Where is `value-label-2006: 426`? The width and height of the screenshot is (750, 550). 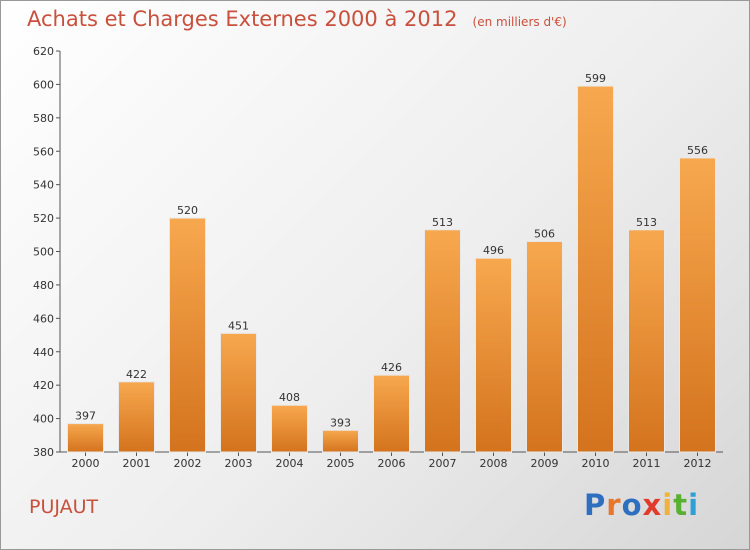
value-label-2006: 426 is located at coordinates (391, 367).